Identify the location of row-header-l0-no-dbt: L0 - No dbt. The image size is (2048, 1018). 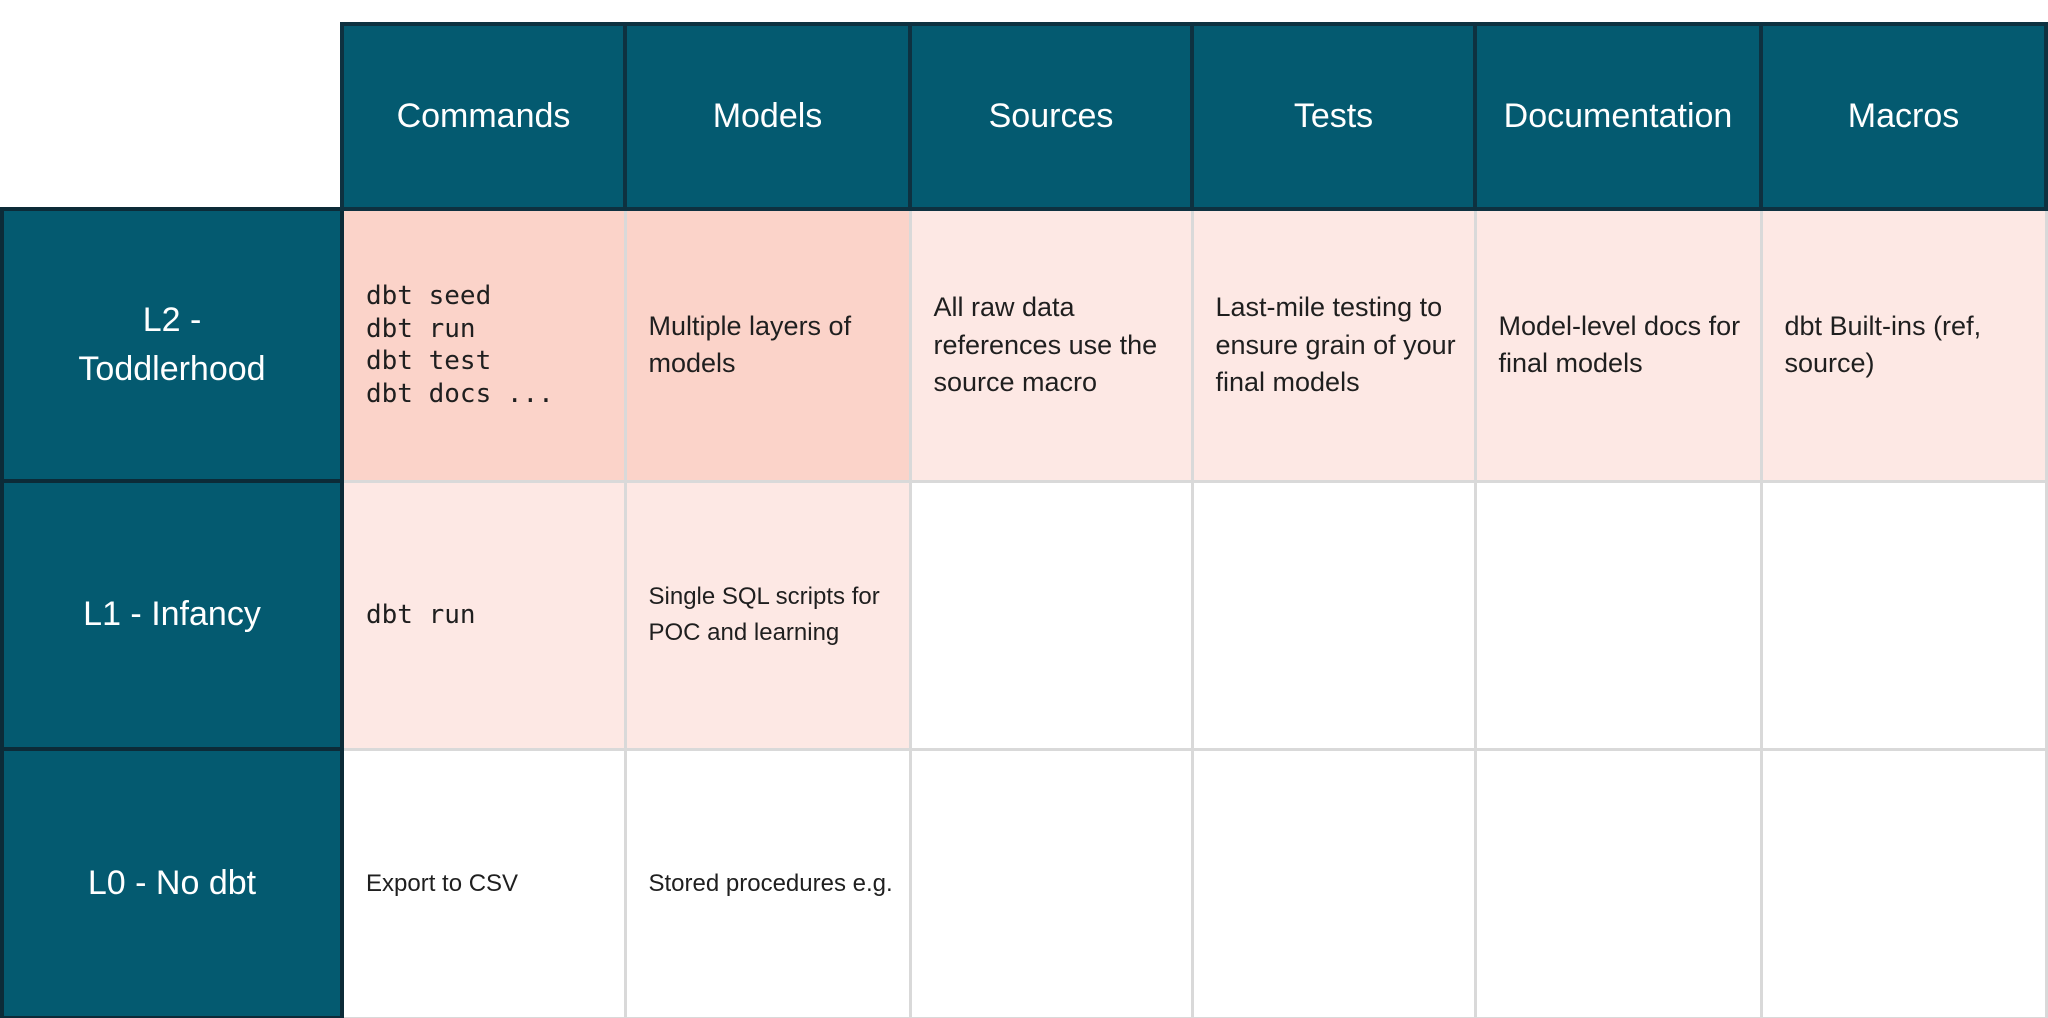
(172, 882).